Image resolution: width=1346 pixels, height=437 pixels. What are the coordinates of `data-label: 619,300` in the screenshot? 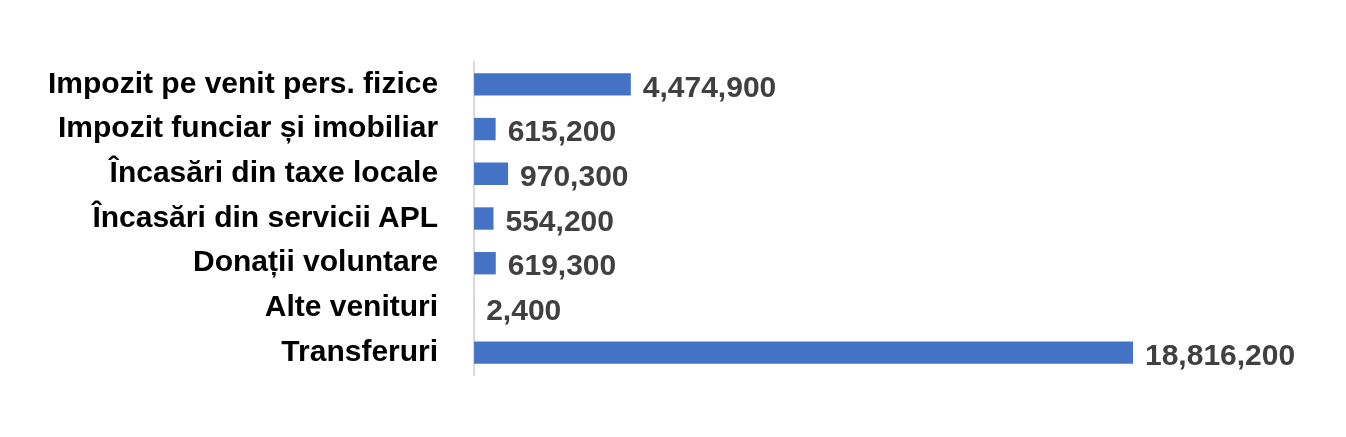 It's located at (562, 265).